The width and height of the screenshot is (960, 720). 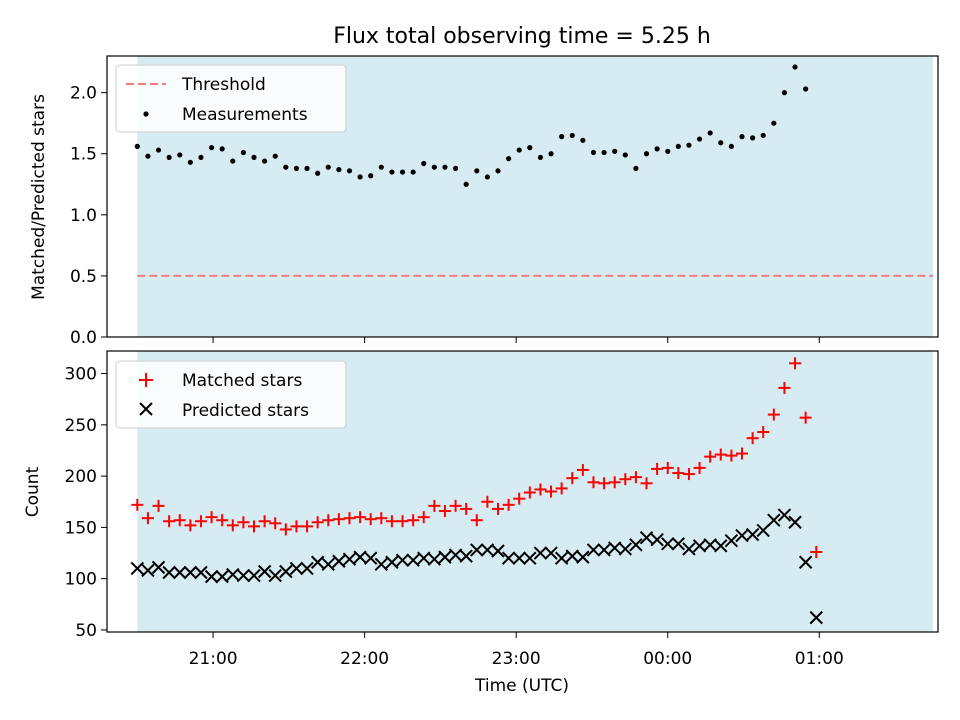 I want to click on measurements-legend-label: Measurements, so click(x=245, y=115).